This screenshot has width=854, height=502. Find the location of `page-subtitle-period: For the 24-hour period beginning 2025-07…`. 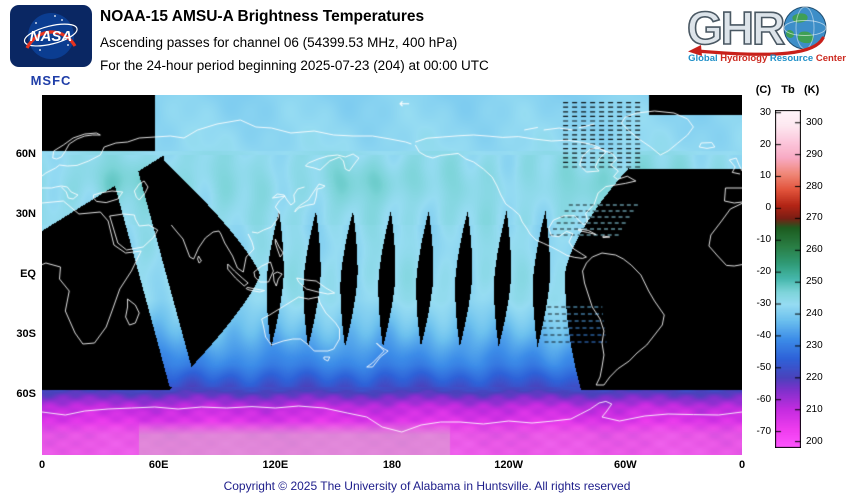

page-subtitle-period: For the 24-hour period beginning 2025-07… is located at coordinates (294, 65).